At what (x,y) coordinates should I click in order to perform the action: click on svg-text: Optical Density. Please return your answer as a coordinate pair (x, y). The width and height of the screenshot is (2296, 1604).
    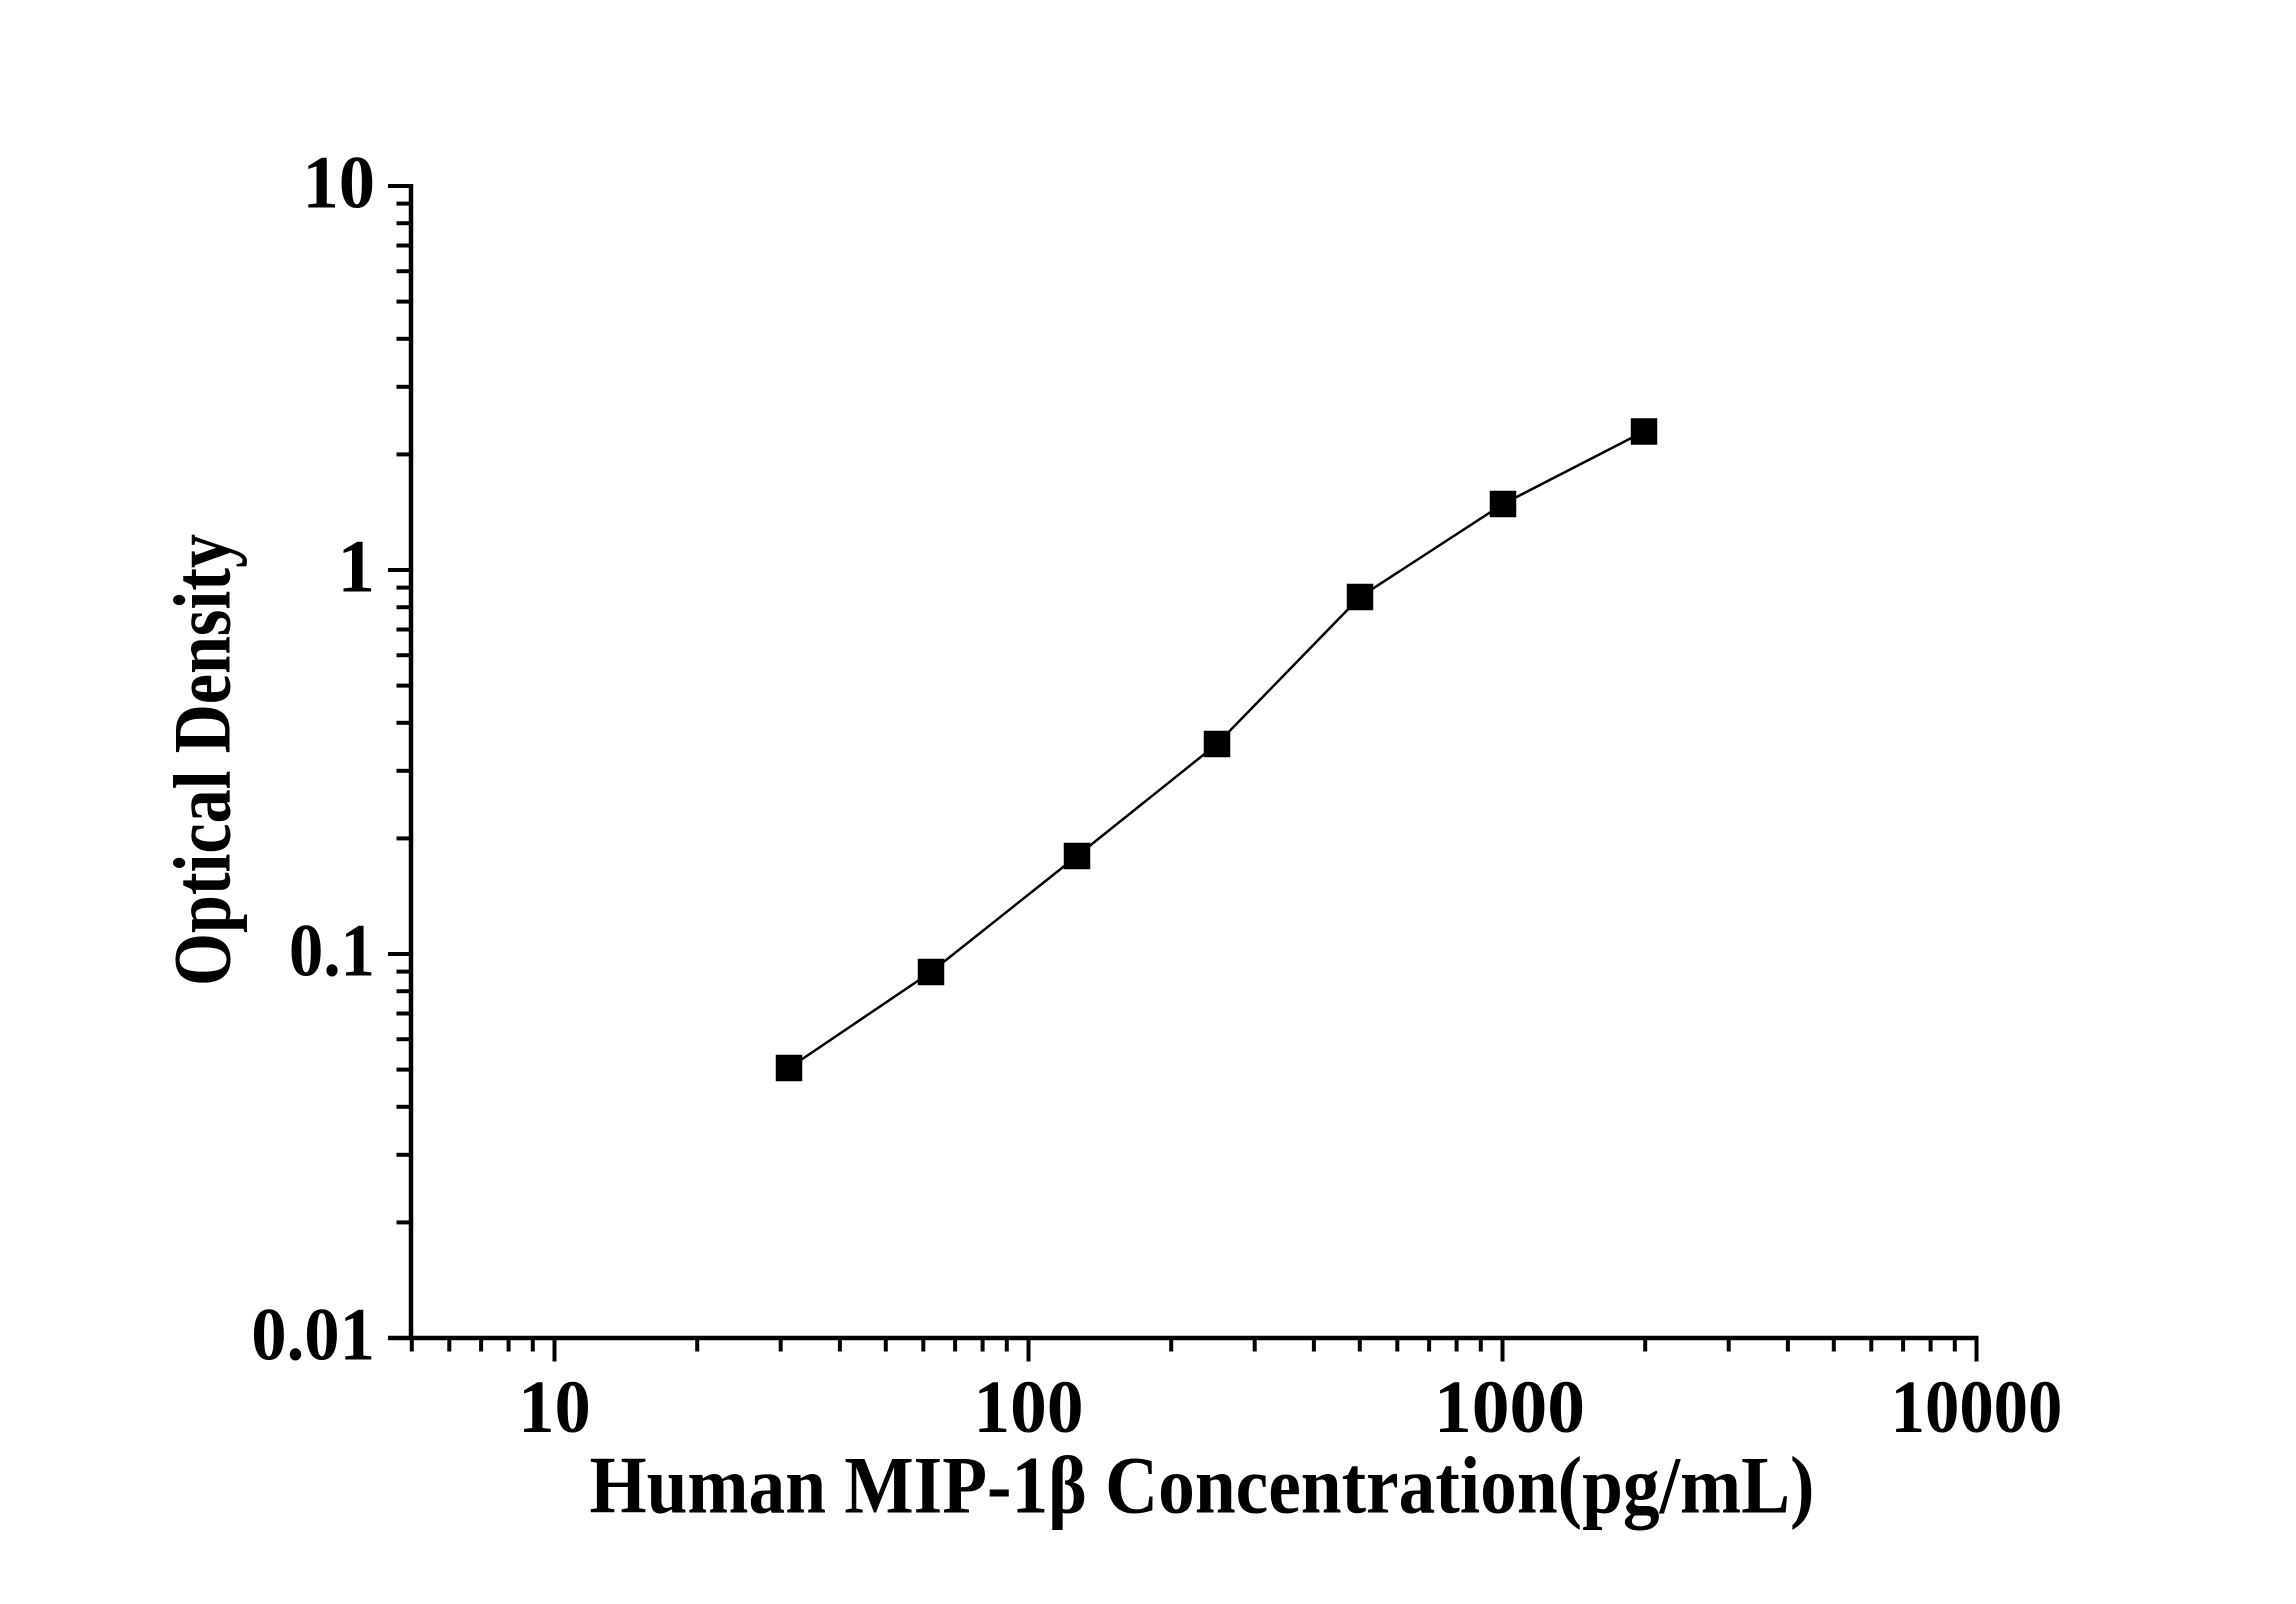
    Looking at the image, I should click on (202, 760).